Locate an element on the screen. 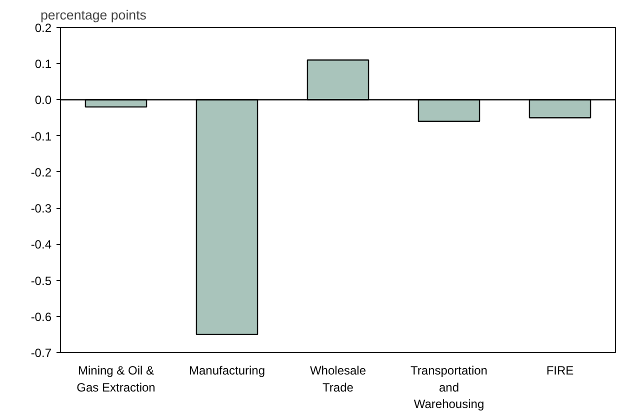 This screenshot has height=414, width=629. y-tick-label: 0.2 is located at coordinates (43, 28).